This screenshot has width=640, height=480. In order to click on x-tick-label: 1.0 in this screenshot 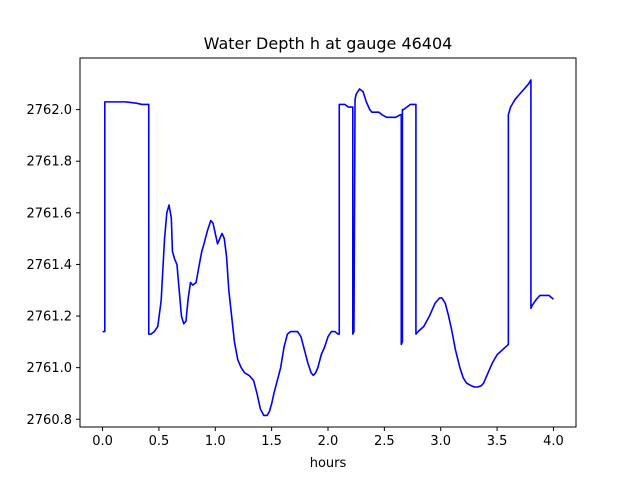, I will do `click(215, 441)`.